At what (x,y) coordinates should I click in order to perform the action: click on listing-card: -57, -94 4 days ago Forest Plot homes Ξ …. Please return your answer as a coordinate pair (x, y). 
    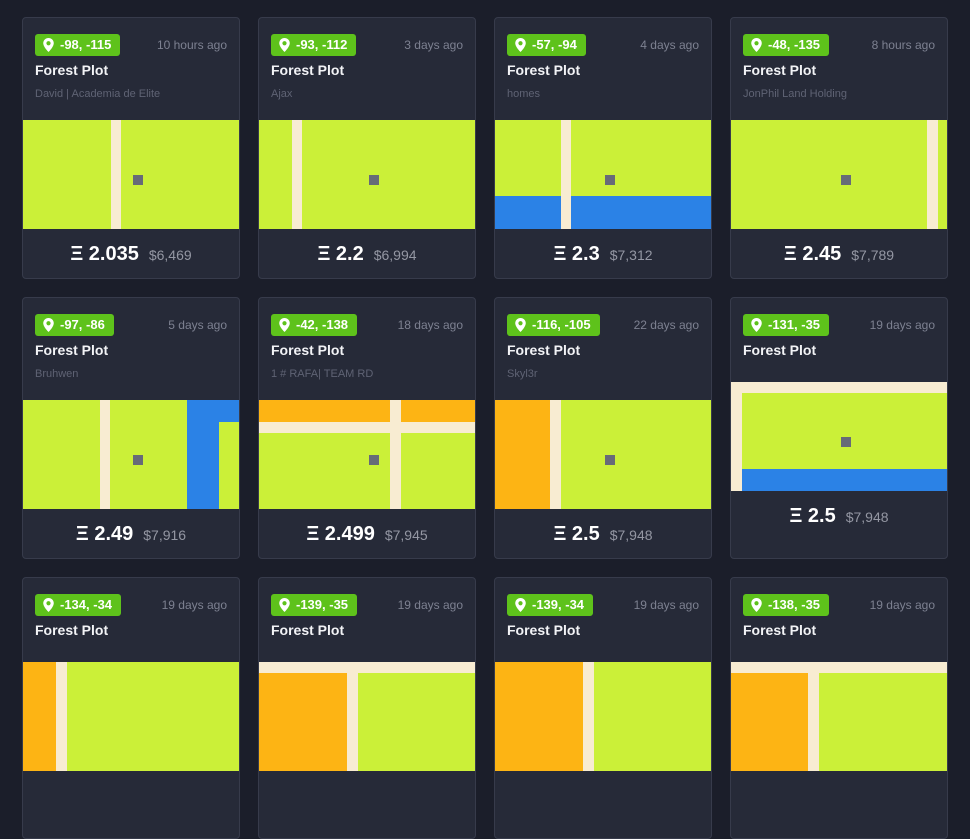
    Looking at the image, I should click on (603, 148).